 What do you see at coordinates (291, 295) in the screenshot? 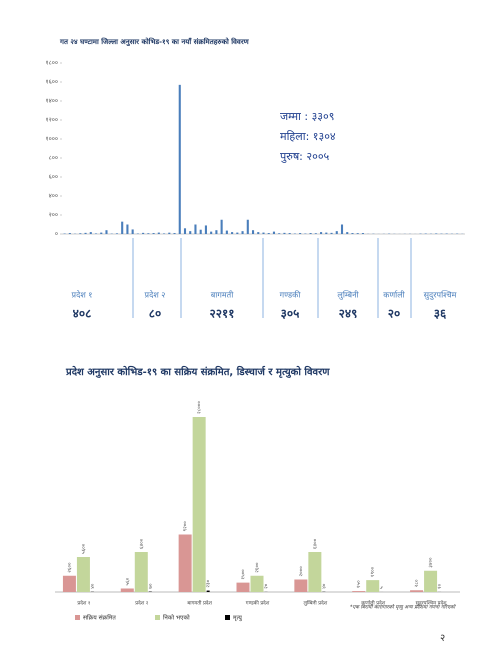
I see `region-name: गण्डकी` at bounding box center [291, 295].